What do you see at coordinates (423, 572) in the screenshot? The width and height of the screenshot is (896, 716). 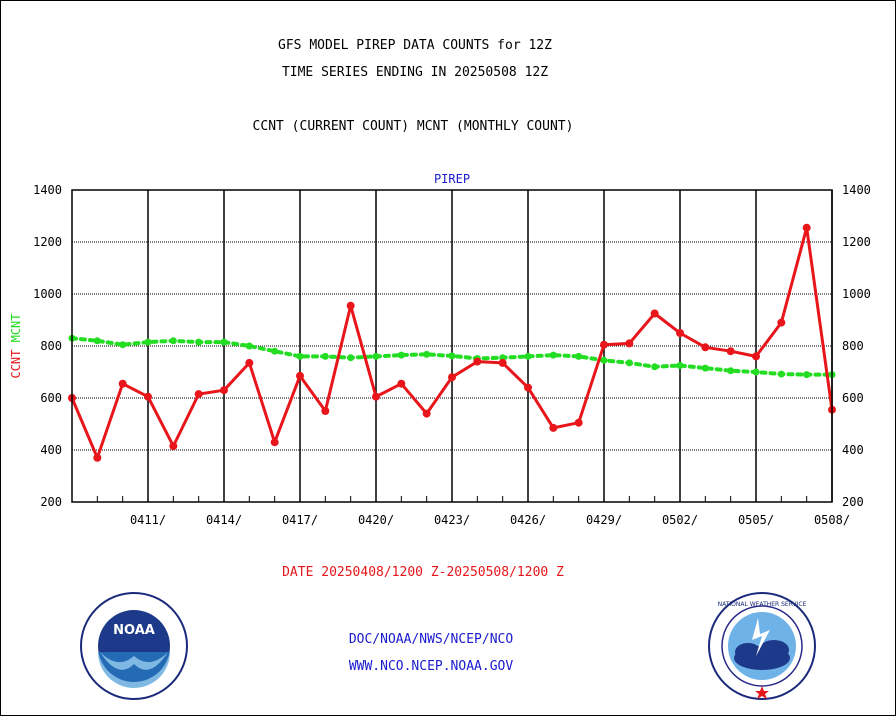 I see `date-range: DATE 20250408/1200 Z-20250508/1200 Z` at bounding box center [423, 572].